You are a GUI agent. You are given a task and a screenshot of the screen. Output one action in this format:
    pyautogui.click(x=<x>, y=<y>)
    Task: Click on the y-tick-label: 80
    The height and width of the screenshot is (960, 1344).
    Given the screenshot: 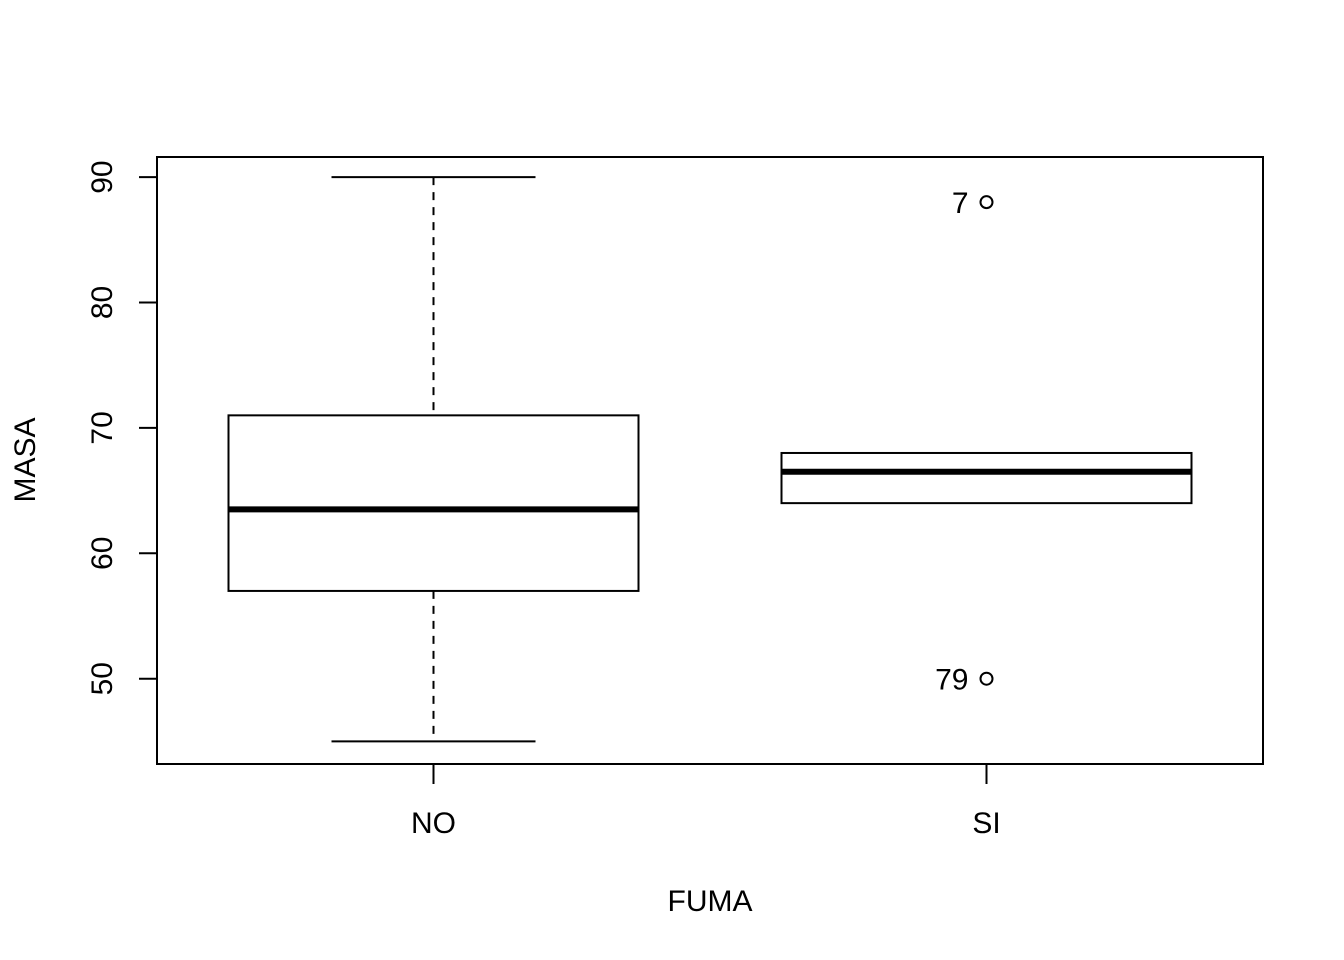 What is the action you would take?
    pyautogui.click(x=102, y=302)
    